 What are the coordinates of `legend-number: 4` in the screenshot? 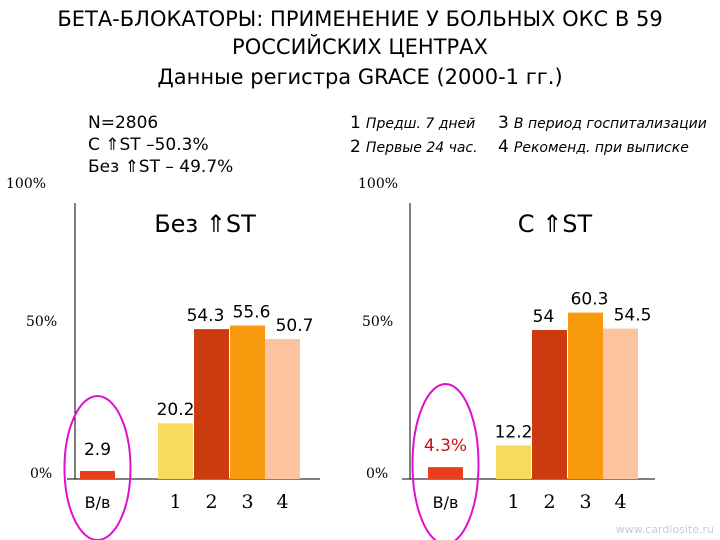 It's located at (503, 147).